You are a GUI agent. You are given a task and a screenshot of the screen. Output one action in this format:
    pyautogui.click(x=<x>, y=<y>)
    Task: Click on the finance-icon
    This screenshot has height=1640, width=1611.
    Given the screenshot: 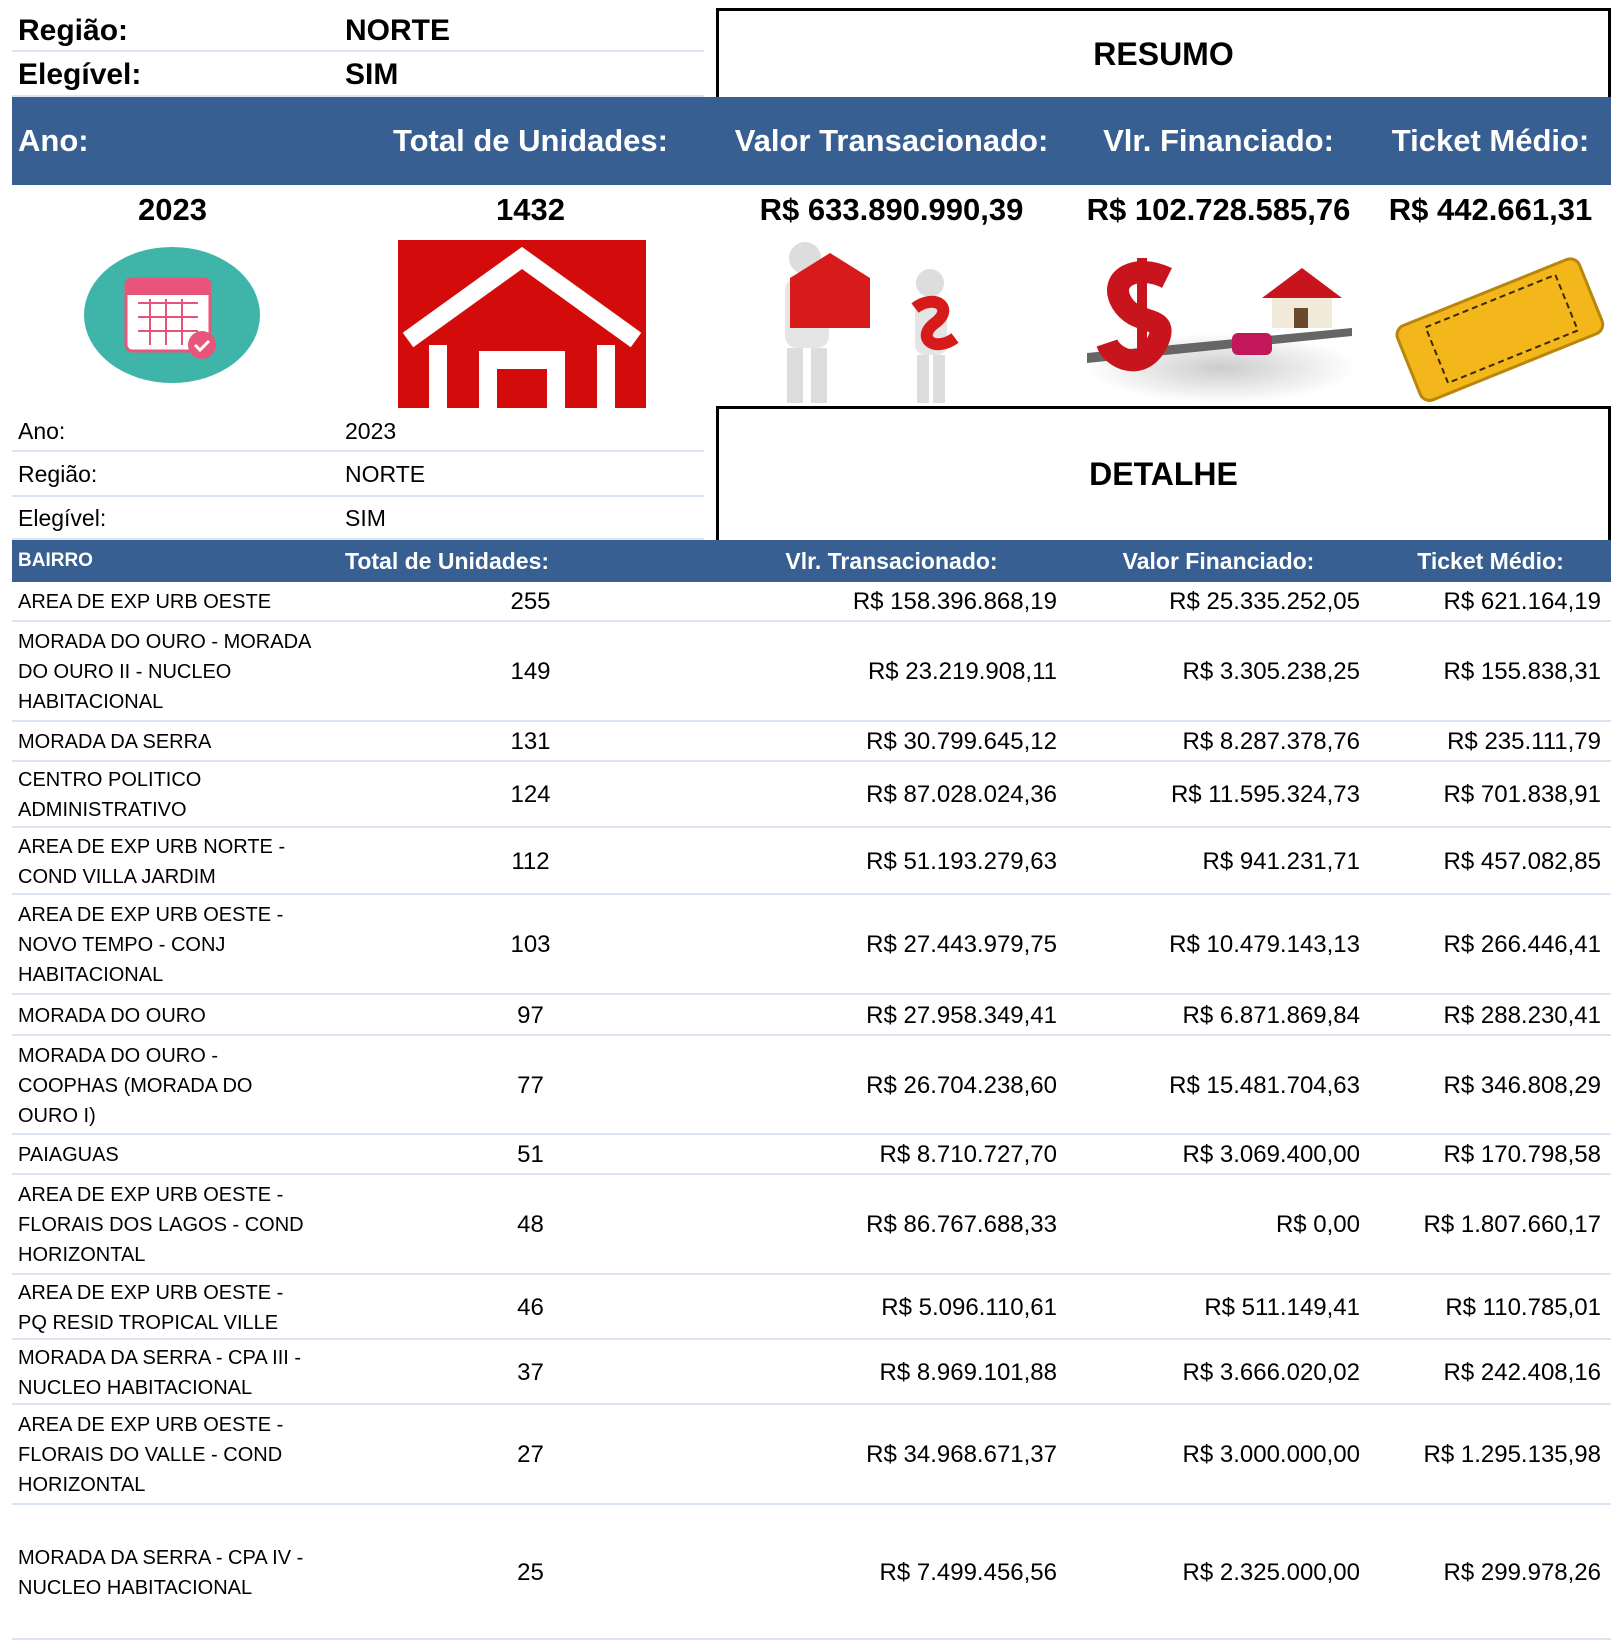 What is the action you would take?
    pyautogui.click(x=1222, y=330)
    